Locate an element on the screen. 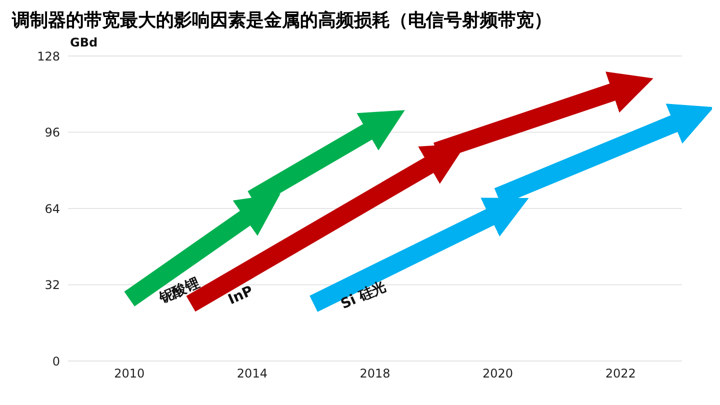 The width and height of the screenshot is (720, 405). y-tick-label: 96 is located at coordinates (52, 133).